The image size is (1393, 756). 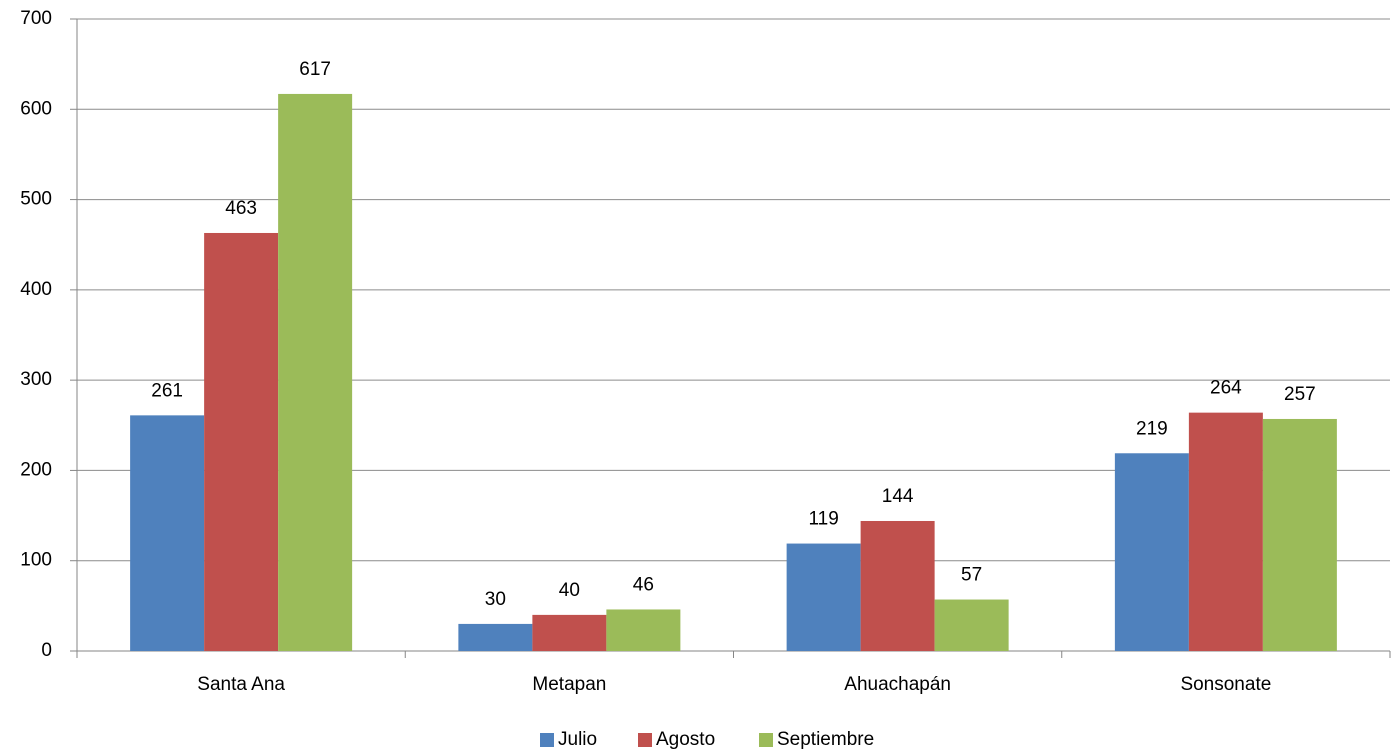 I want to click on x-tick-label: Ahuachapán, so click(x=897, y=684).